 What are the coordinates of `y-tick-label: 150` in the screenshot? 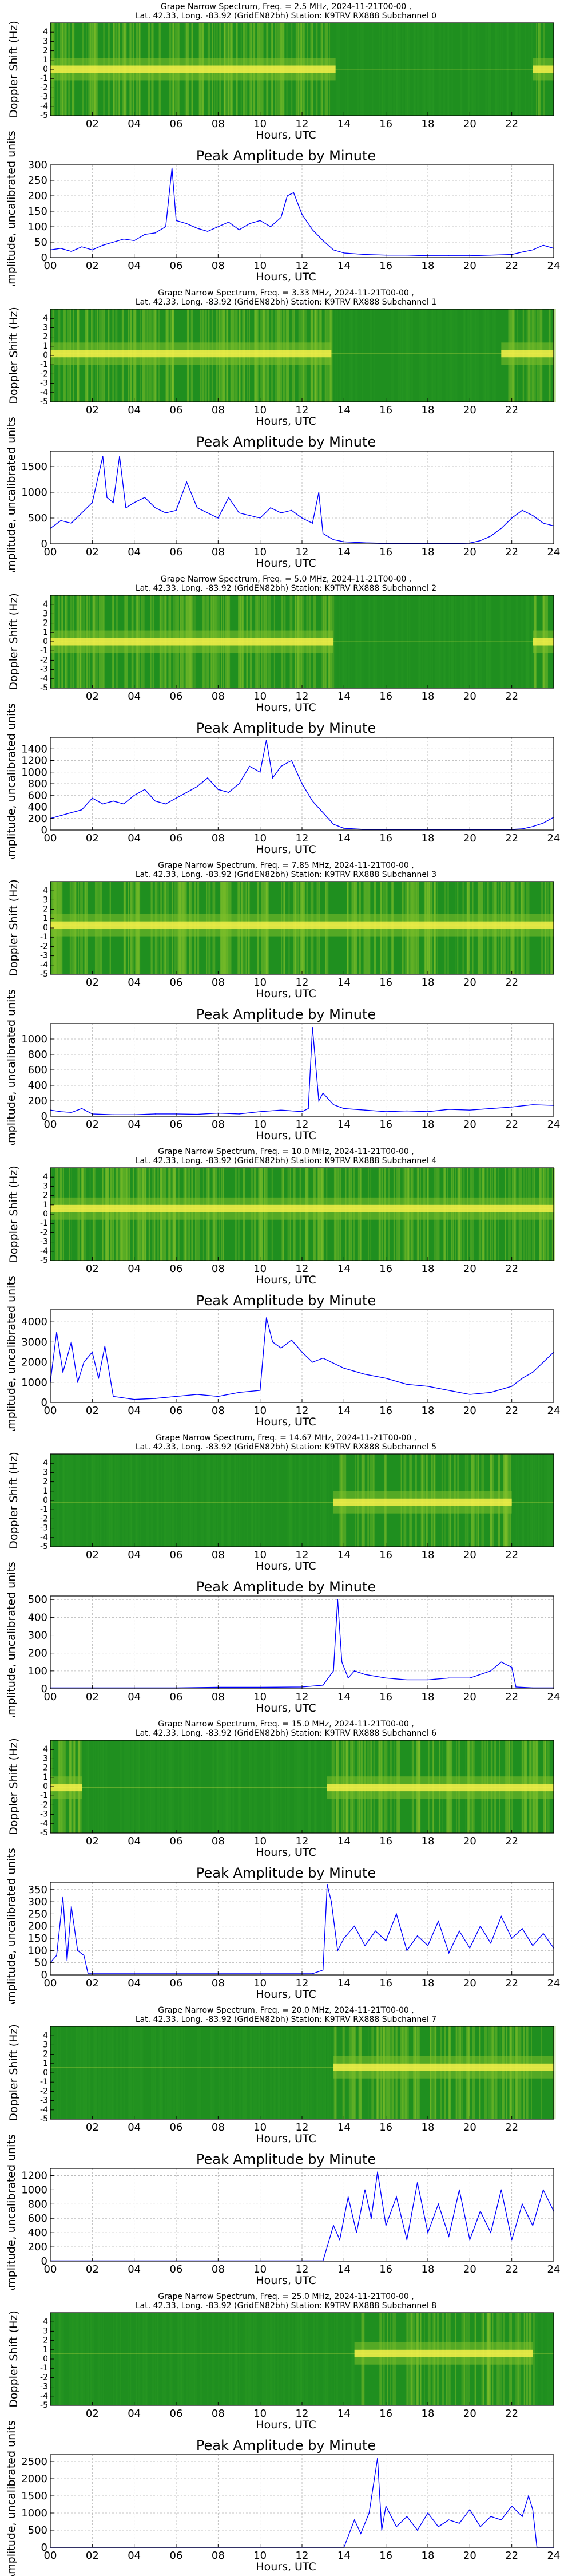 It's located at (37, 212).